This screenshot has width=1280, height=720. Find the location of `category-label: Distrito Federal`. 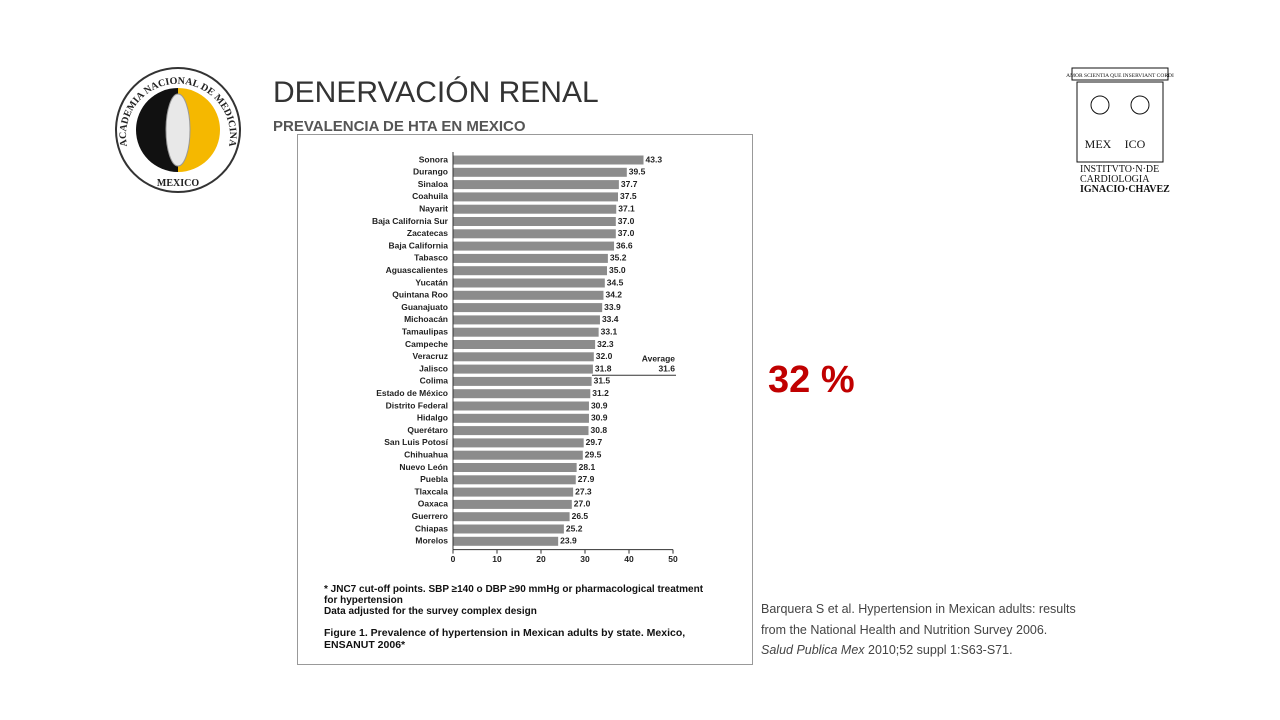

category-label: Distrito Federal is located at coordinates (417, 405).